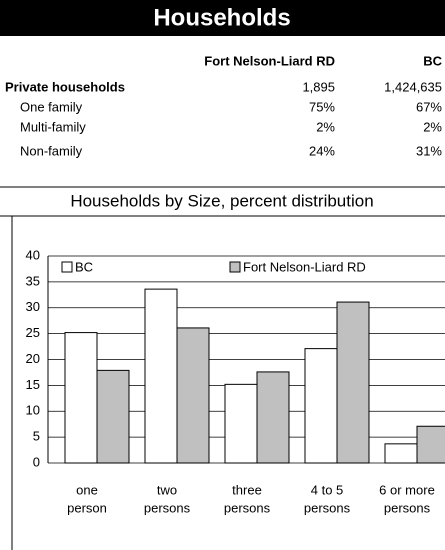  Describe the element at coordinates (318, 86) in the screenshot. I see `cell: 1,895` at that location.